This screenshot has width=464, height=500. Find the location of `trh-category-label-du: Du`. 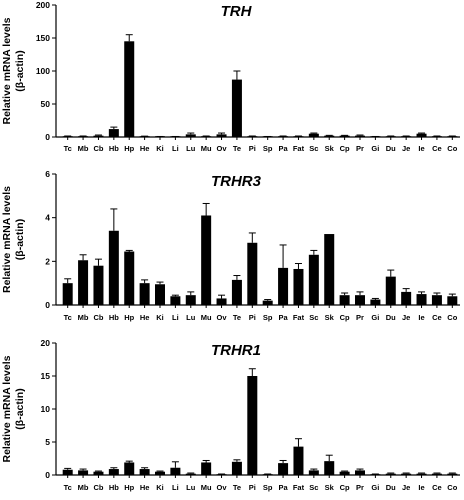

trh-category-label-du: Du is located at coordinates (391, 148).